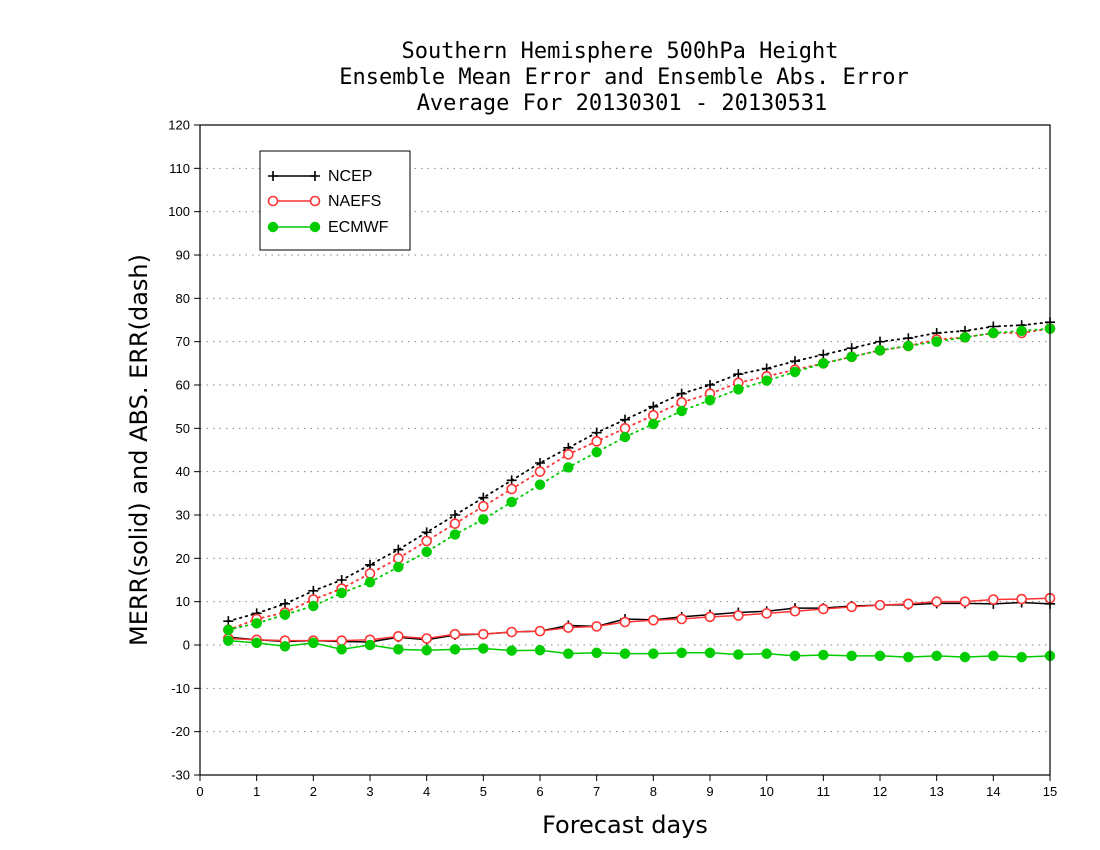  I want to click on y-tick-label: 60, so click(183, 385).